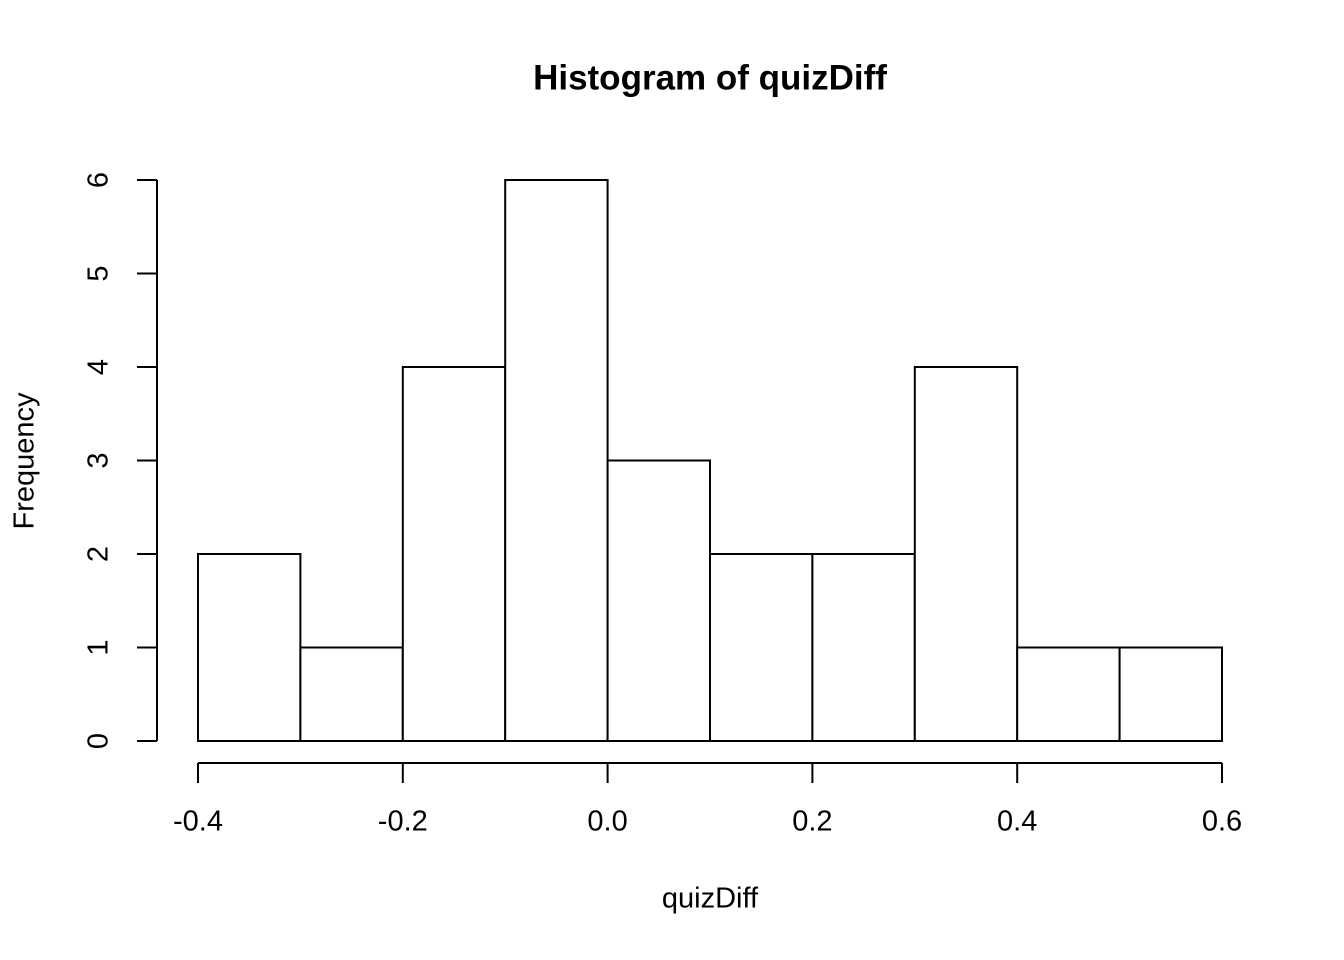  Describe the element at coordinates (99, 273) in the screenshot. I see `y-tick-label: 5` at that location.